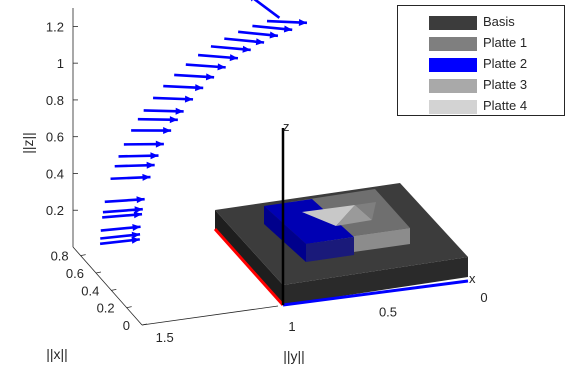 The height and width of the screenshot is (373, 569). Describe the element at coordinates (249, 267) in the screenshot. I see `frame-y-axis-line` at that location.